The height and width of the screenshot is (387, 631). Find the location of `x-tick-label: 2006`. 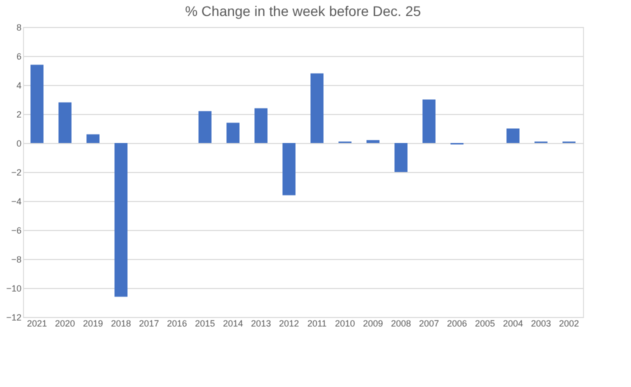

x-tick-label: 2006 is located at coordinates (457, 323).